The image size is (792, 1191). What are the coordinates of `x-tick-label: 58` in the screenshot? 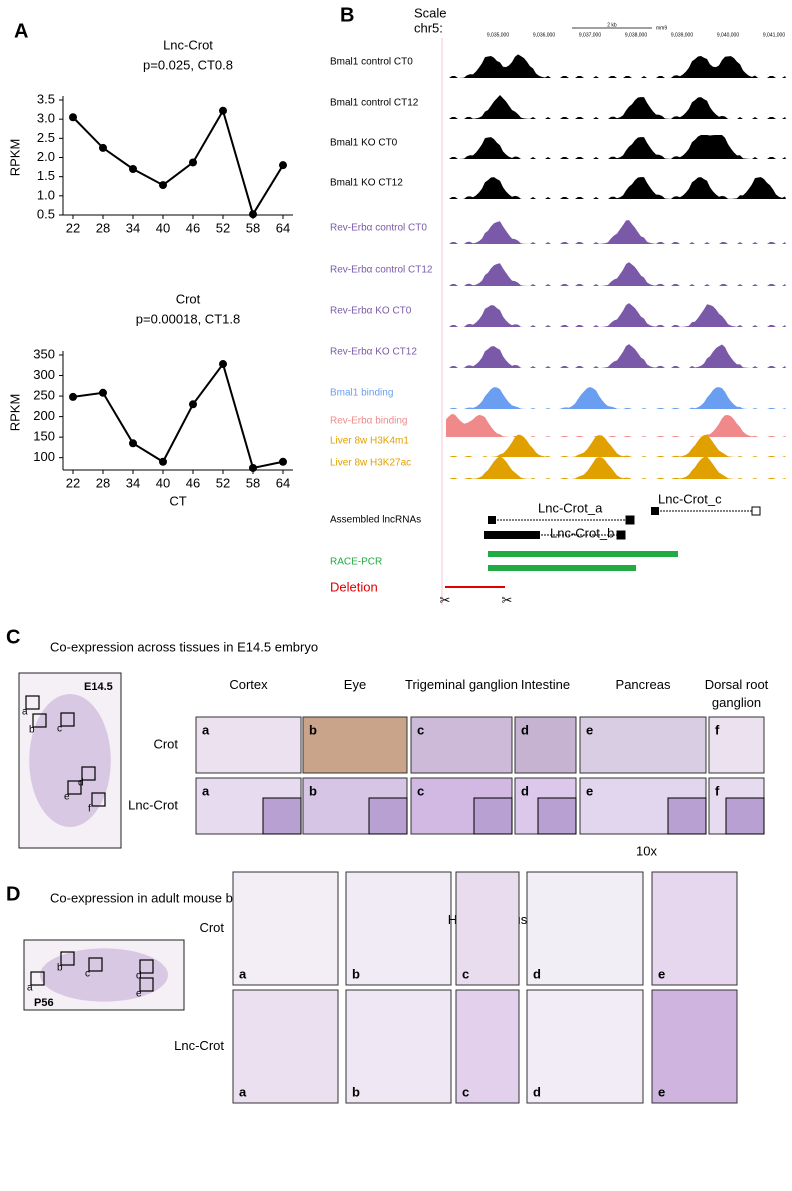 It's located at (253, 227).